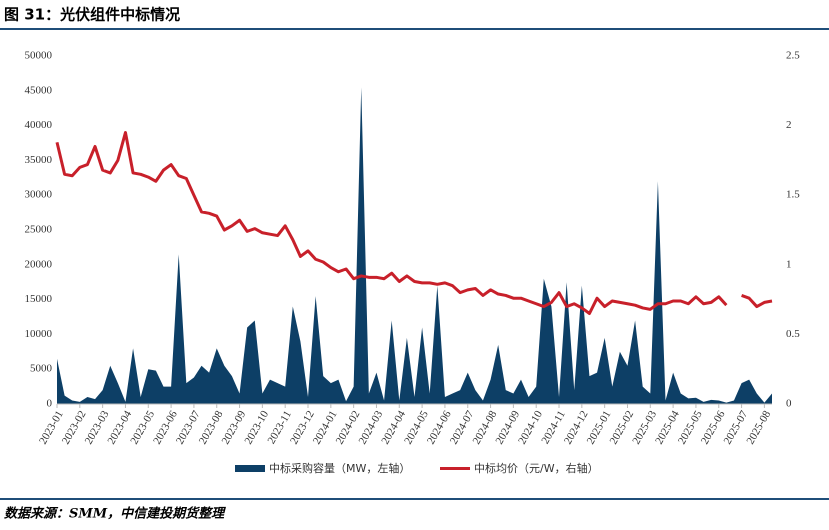 This screenshot has width=829, height=530. I want to click on legend-label: 中标均价（元/W，右轴）, so click(536, 468).